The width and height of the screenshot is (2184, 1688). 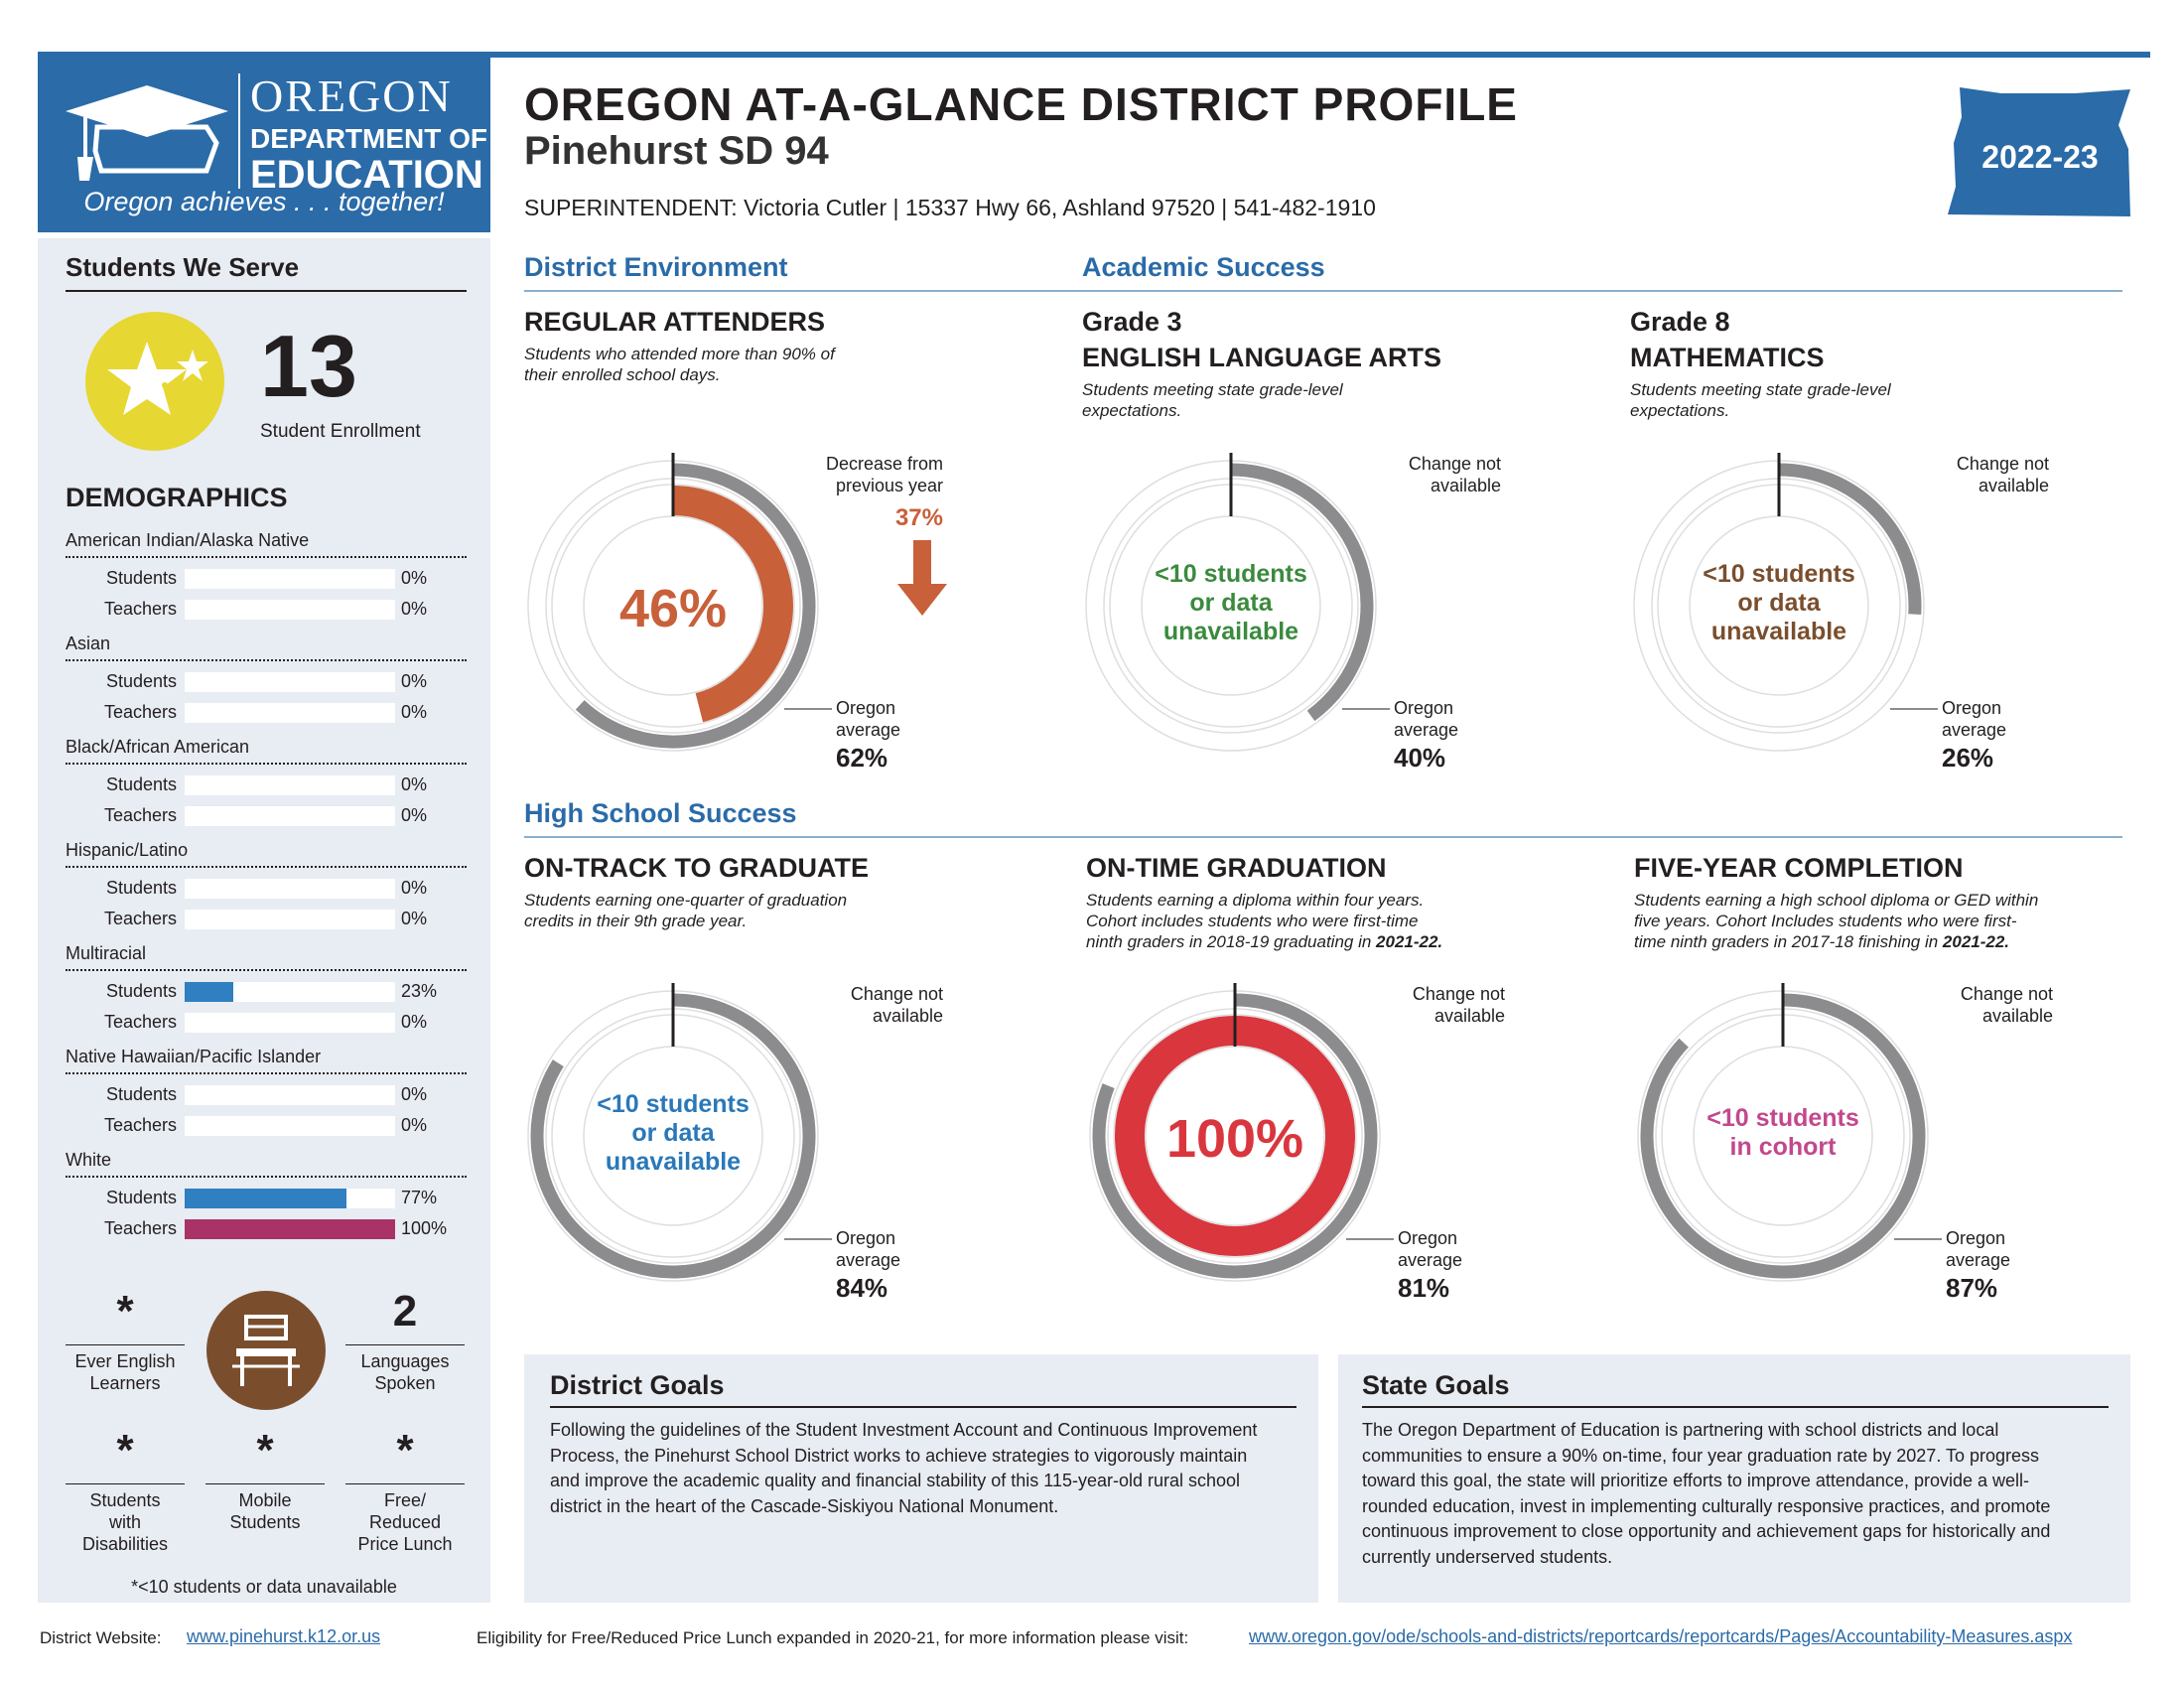 What do you see at coordinates (265, 1511) in the screenshot?
I see `mobile-students-label: Mobile Students` at bounding box center [265, 1511].